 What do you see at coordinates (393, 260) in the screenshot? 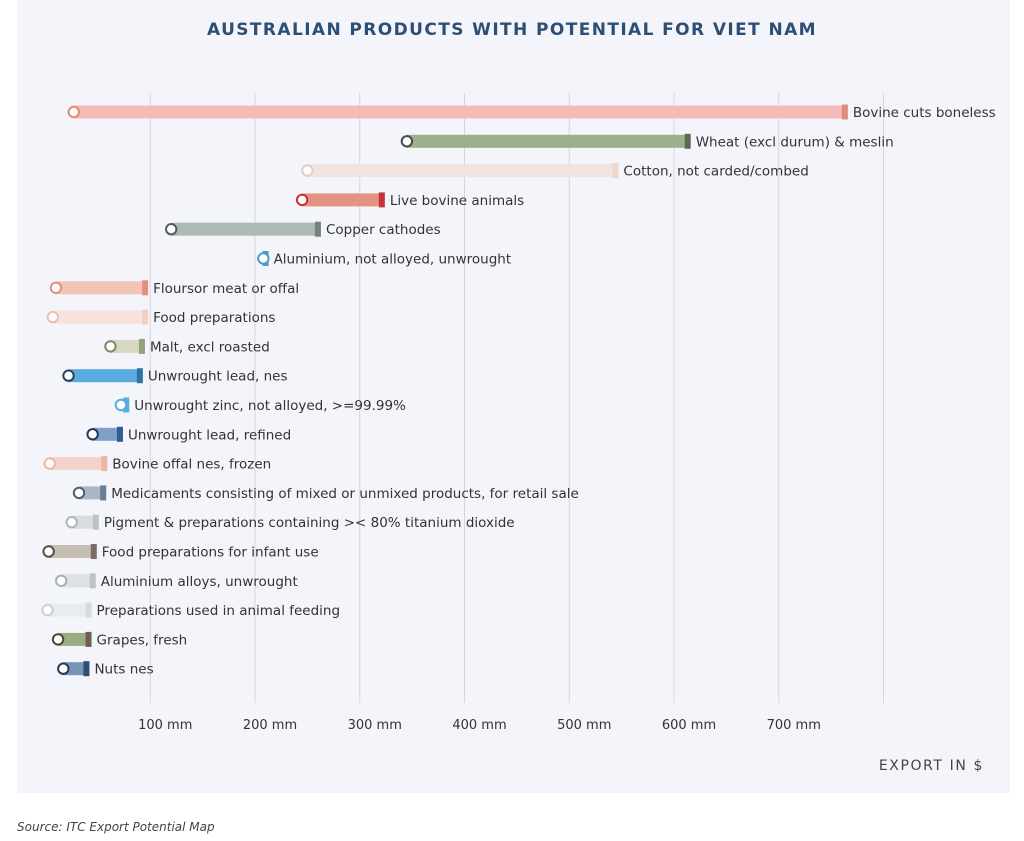
I see `product-label: Aluminium, not alloyed, unwrought` at bounding box center [393, 260].